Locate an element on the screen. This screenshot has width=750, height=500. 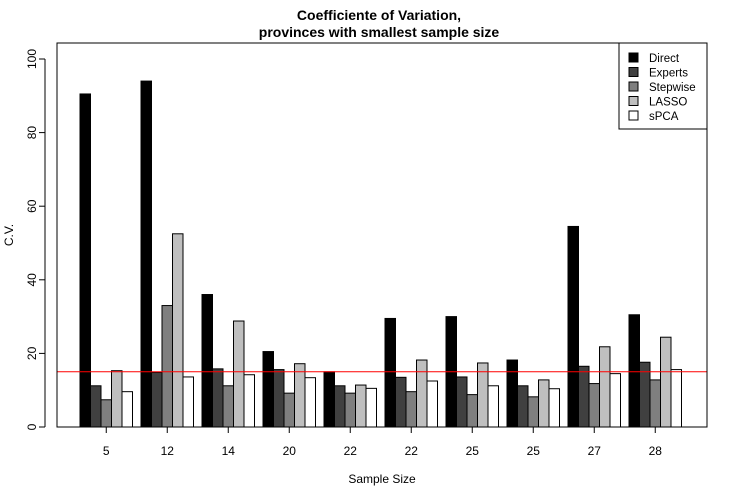
legend: Direct Experts Stepwise LASSO sPCA is located at coordinates (663, 86).